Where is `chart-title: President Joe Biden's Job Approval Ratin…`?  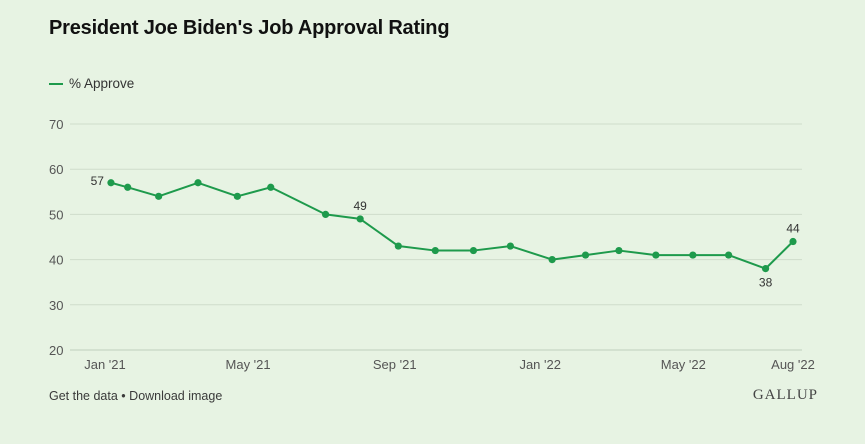 chart-title: President Joe Biden's Job Approval Ratin… is located at coordinates (249, 28).